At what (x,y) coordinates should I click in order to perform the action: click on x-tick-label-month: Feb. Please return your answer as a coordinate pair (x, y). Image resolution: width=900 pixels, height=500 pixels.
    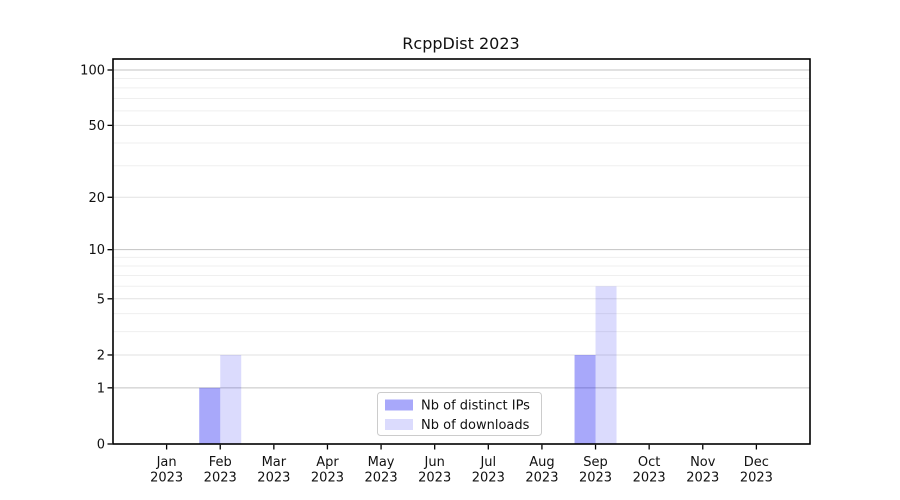
    Looking at the image, I should click on (220, 462).